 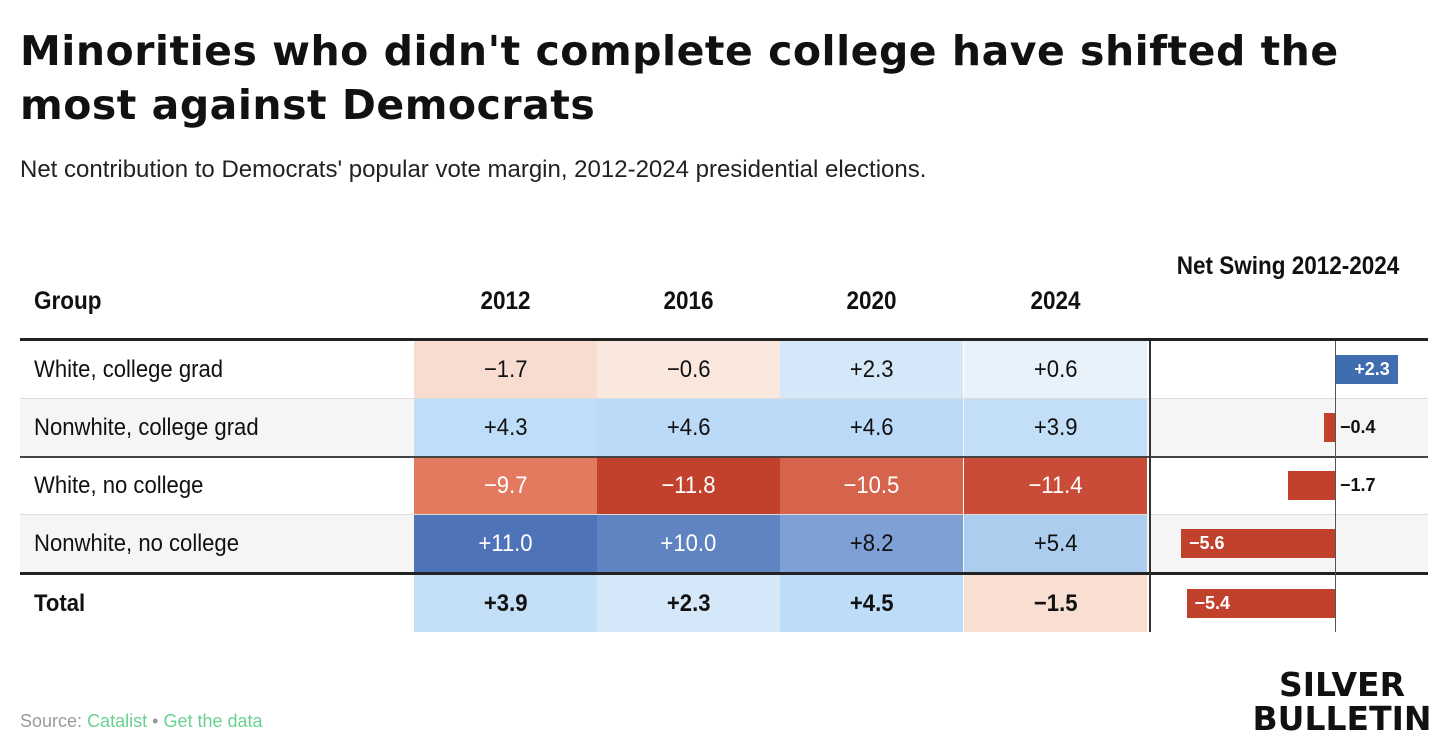 I want to click on swing-label: +2.3, so click(x=1372, y=369).